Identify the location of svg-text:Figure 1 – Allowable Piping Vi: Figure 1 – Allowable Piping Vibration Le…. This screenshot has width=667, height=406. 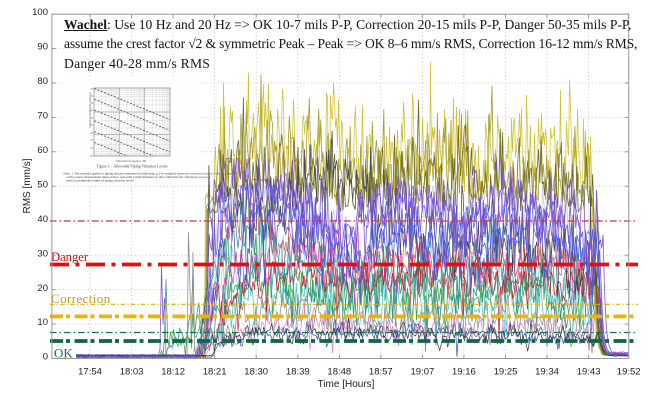
(132, 167).